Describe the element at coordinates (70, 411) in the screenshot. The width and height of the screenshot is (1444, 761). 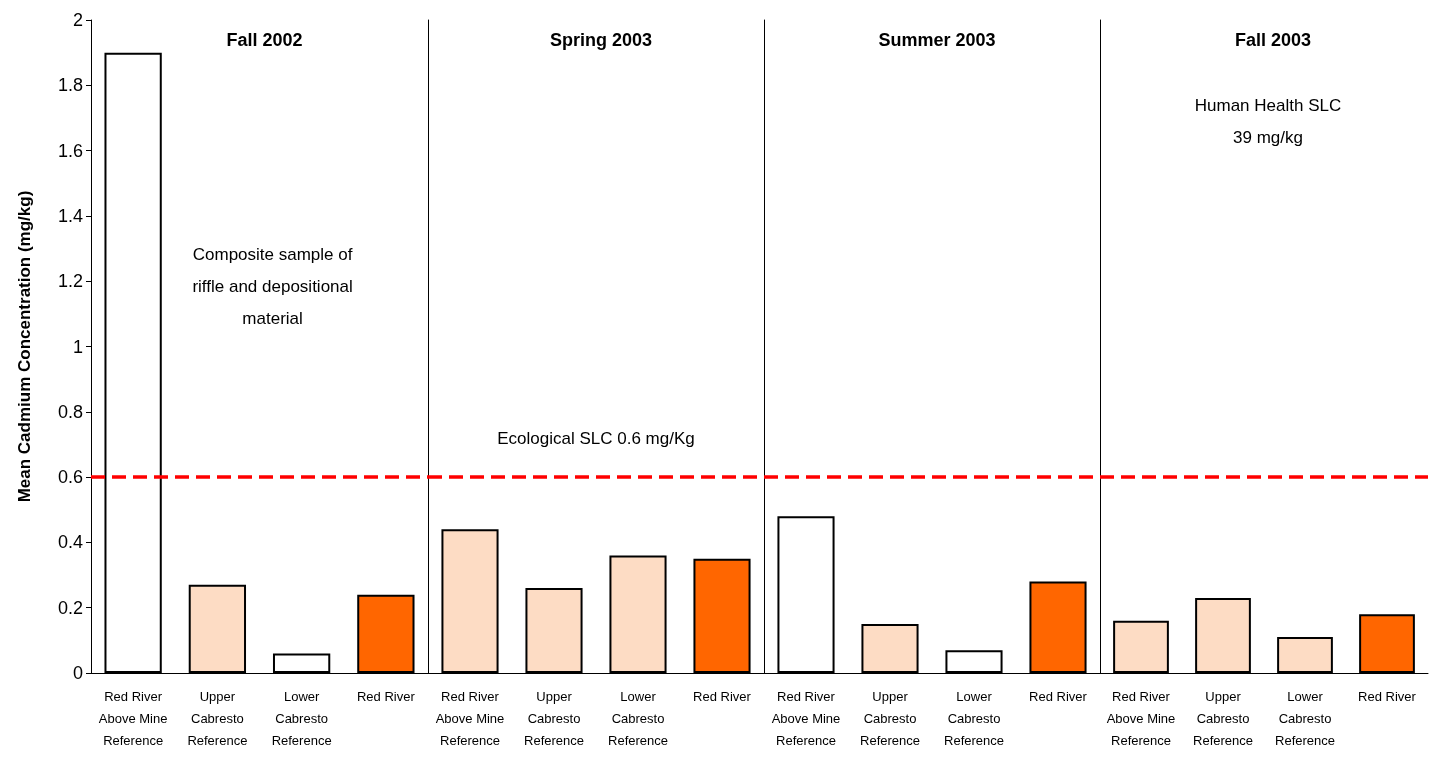
I see `y-tick-label: 0.8` at that location.